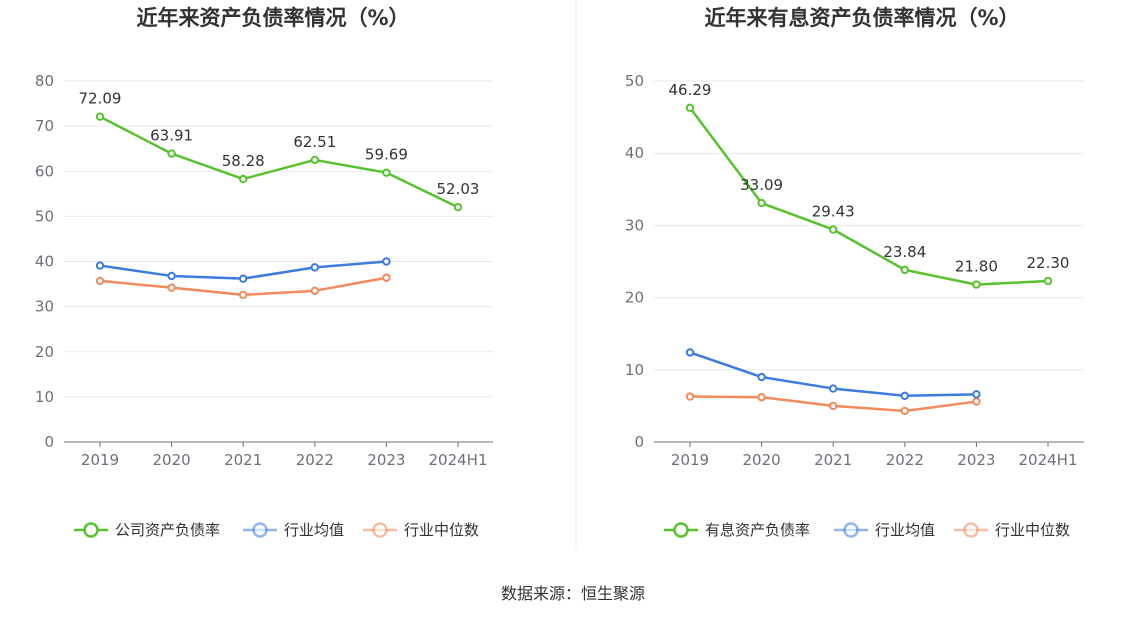 The image size is (1147, 619). I want to click on y-tick-label: 60, so click(44, 171).